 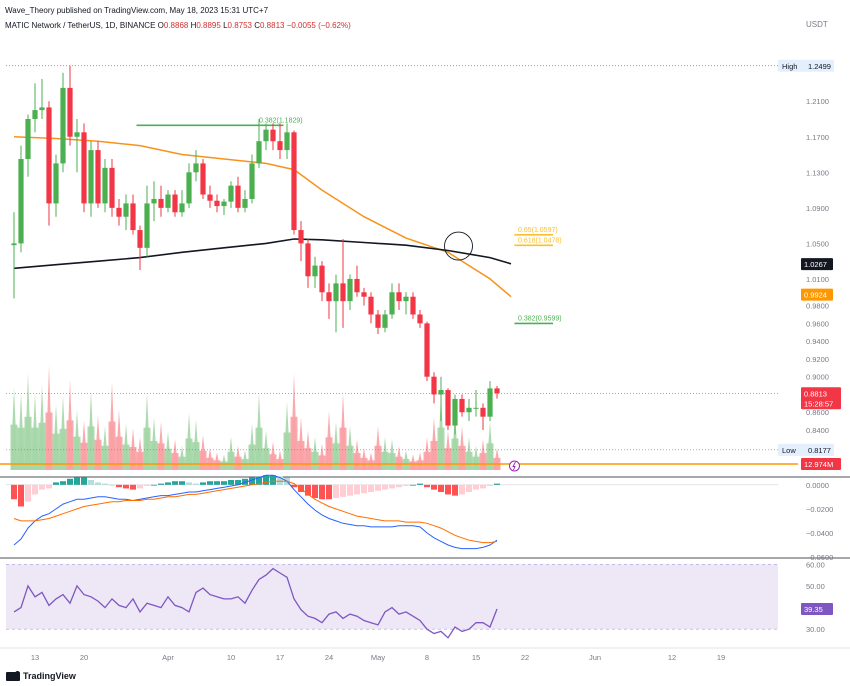 What do you see at coordinates (595, 657) in the screenshot?
I see `time-axis-label: Jun` at bounding box center [595, 657].